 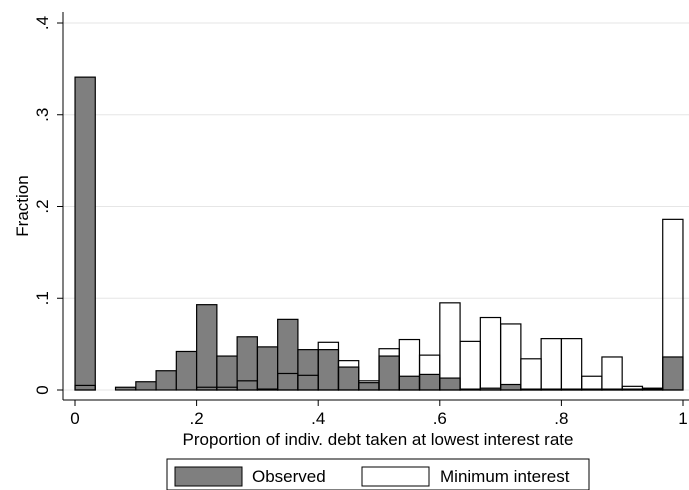 I want to click on y-axis-title: Fraction, so click(x=22, y=205).